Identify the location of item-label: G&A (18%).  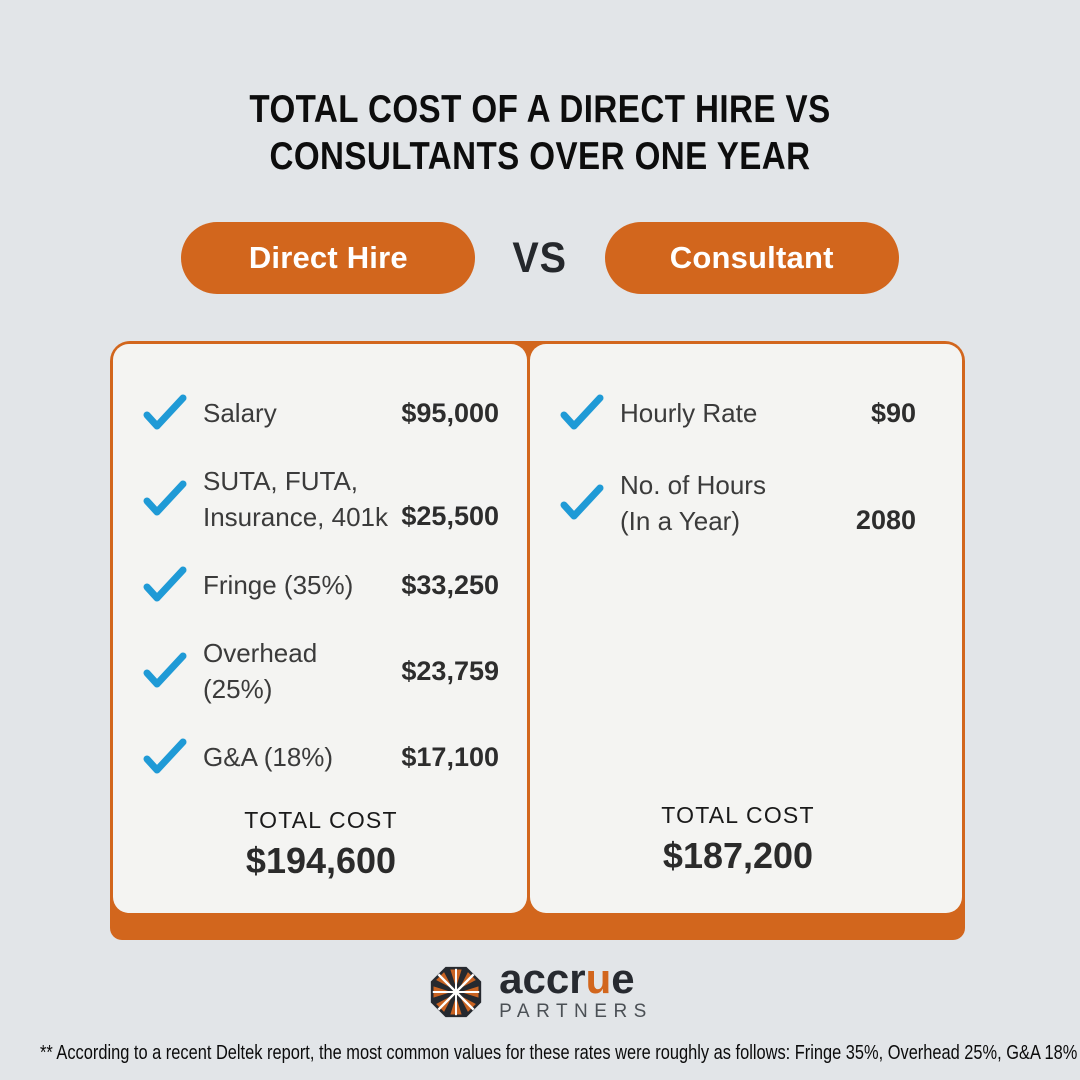
(268, 757).